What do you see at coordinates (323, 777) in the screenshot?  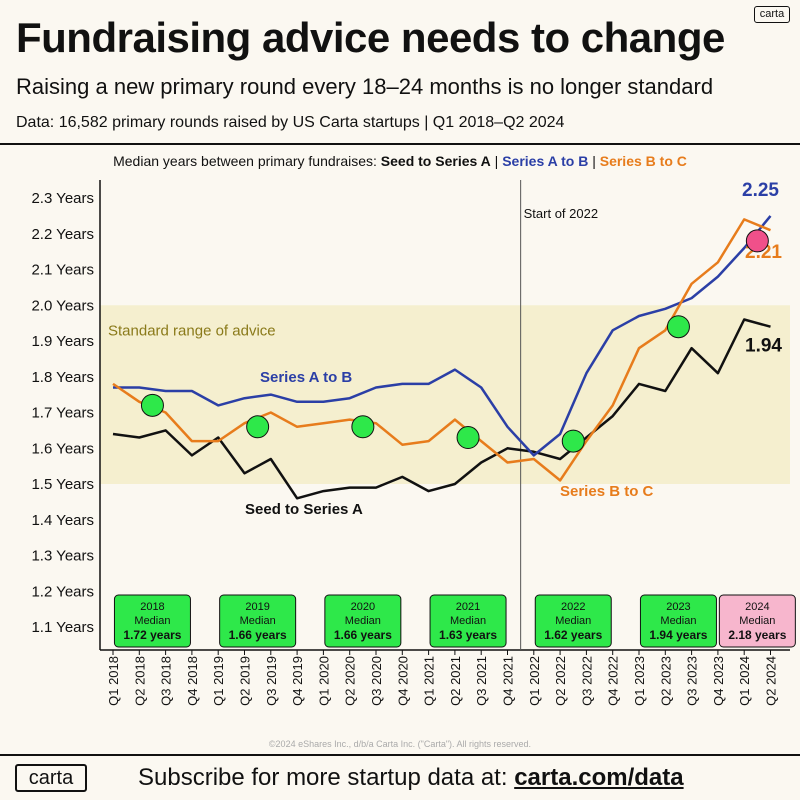 I see `subscribe-text: Subscribe for more startup data at:` at bounding box center [323, 777].